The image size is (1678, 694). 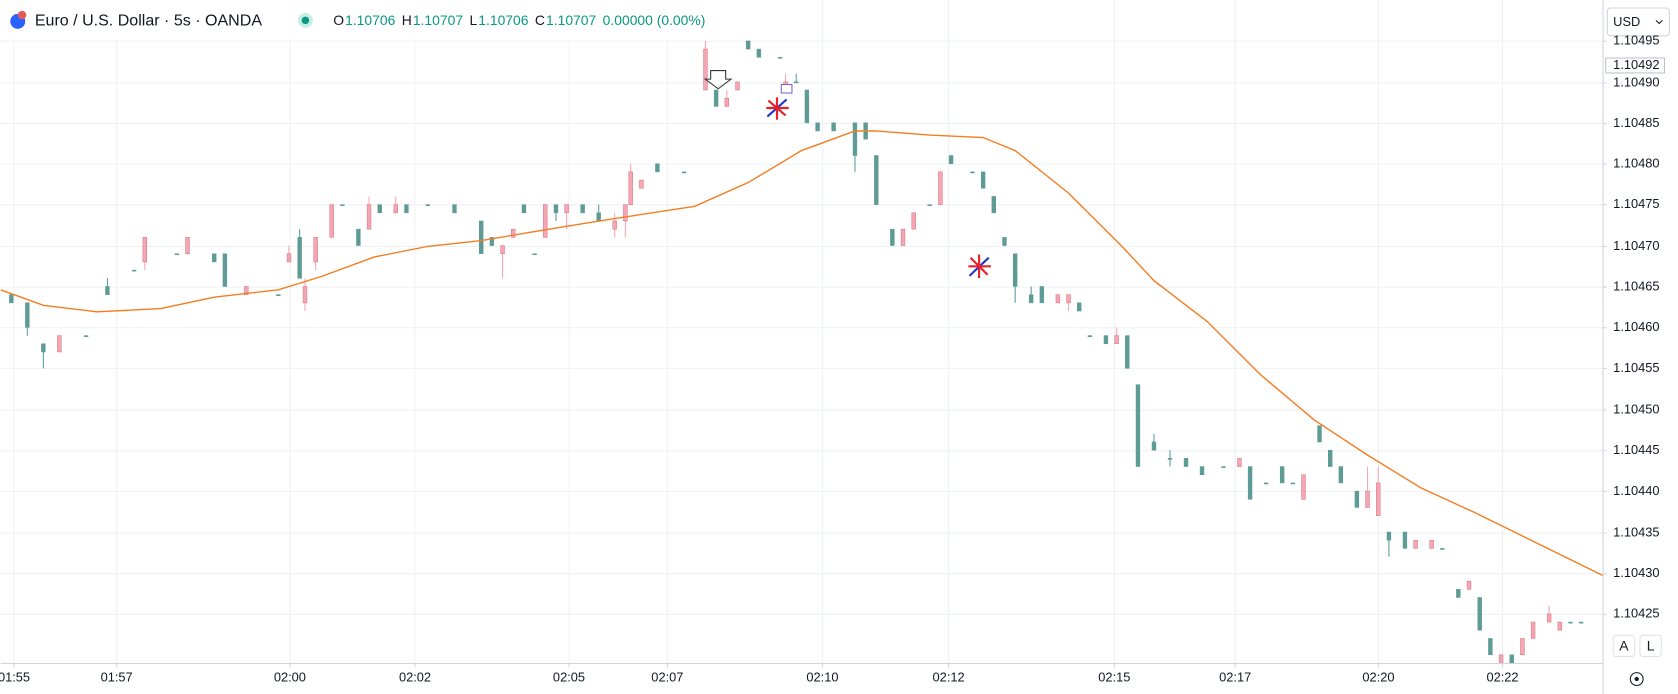 I want to click on ohlc-value: 1.10707, so click(x=571, y=20).